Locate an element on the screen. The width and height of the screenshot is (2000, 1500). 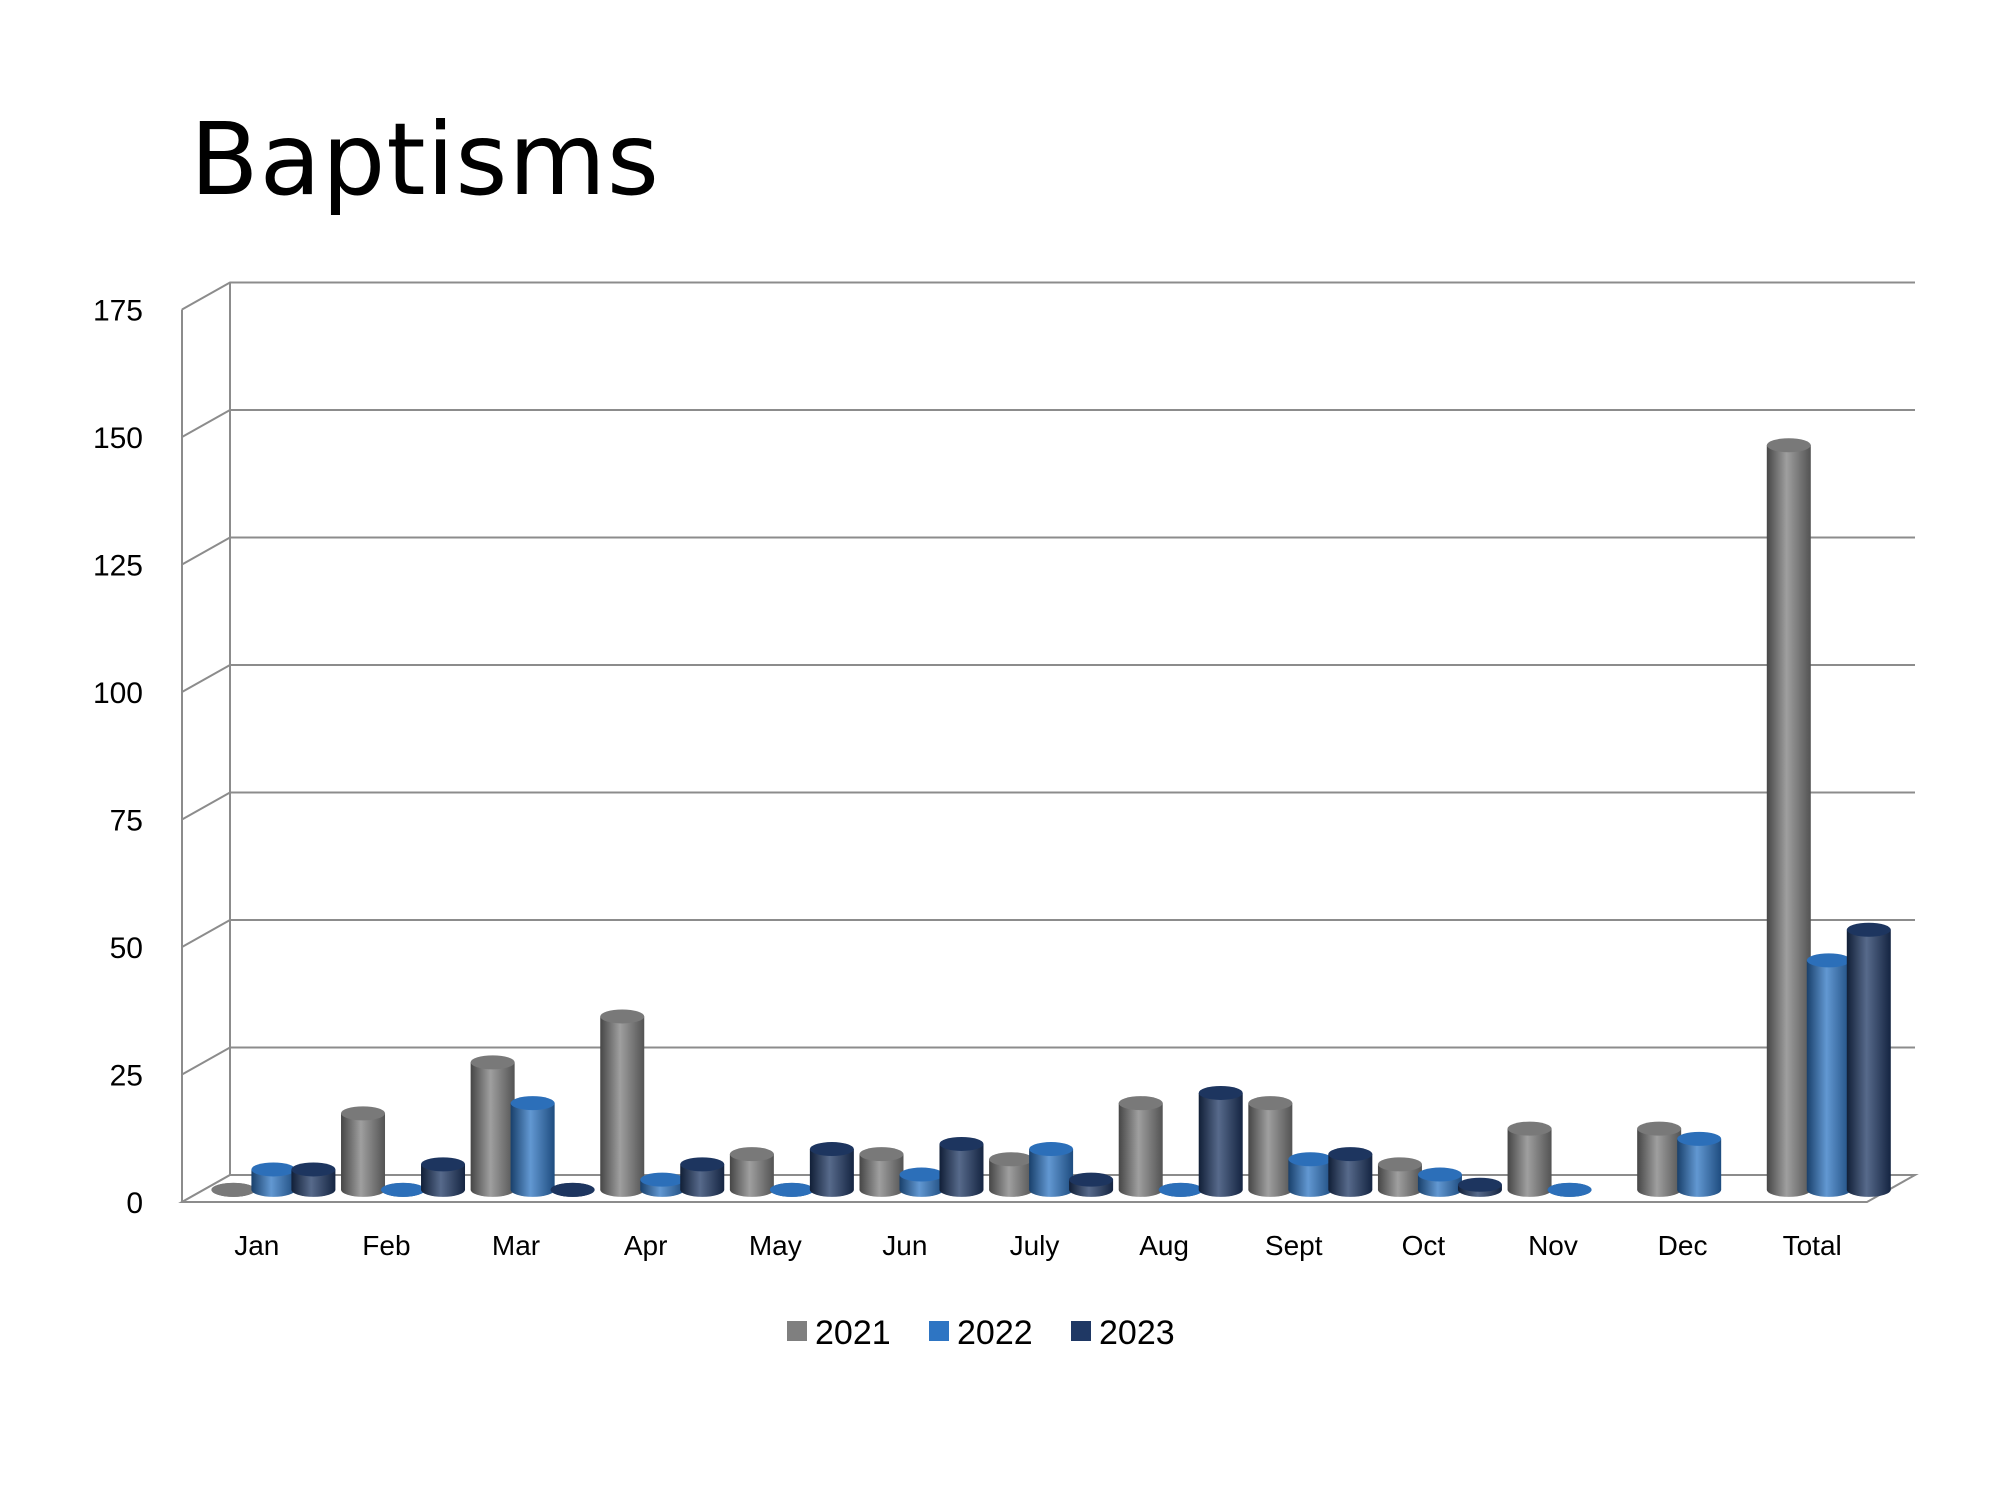
x-tick-label: Nov is located at coordinates (1553, 1245).